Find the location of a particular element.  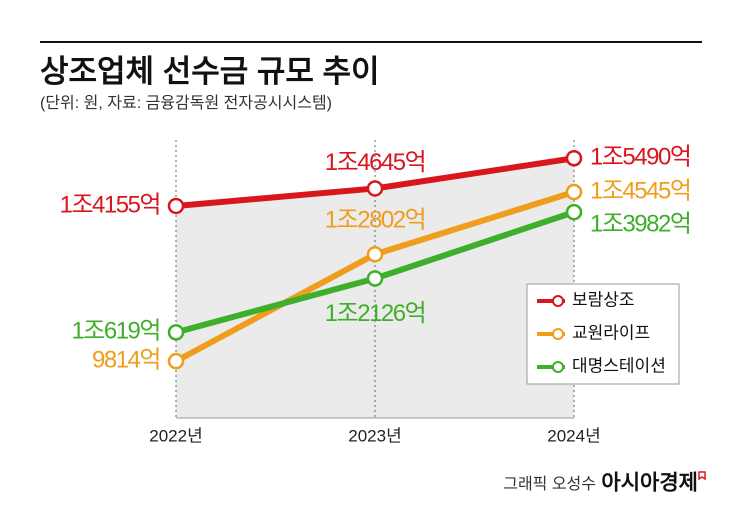

legend-label: 보람상조 is located at coordinates (603, 299).